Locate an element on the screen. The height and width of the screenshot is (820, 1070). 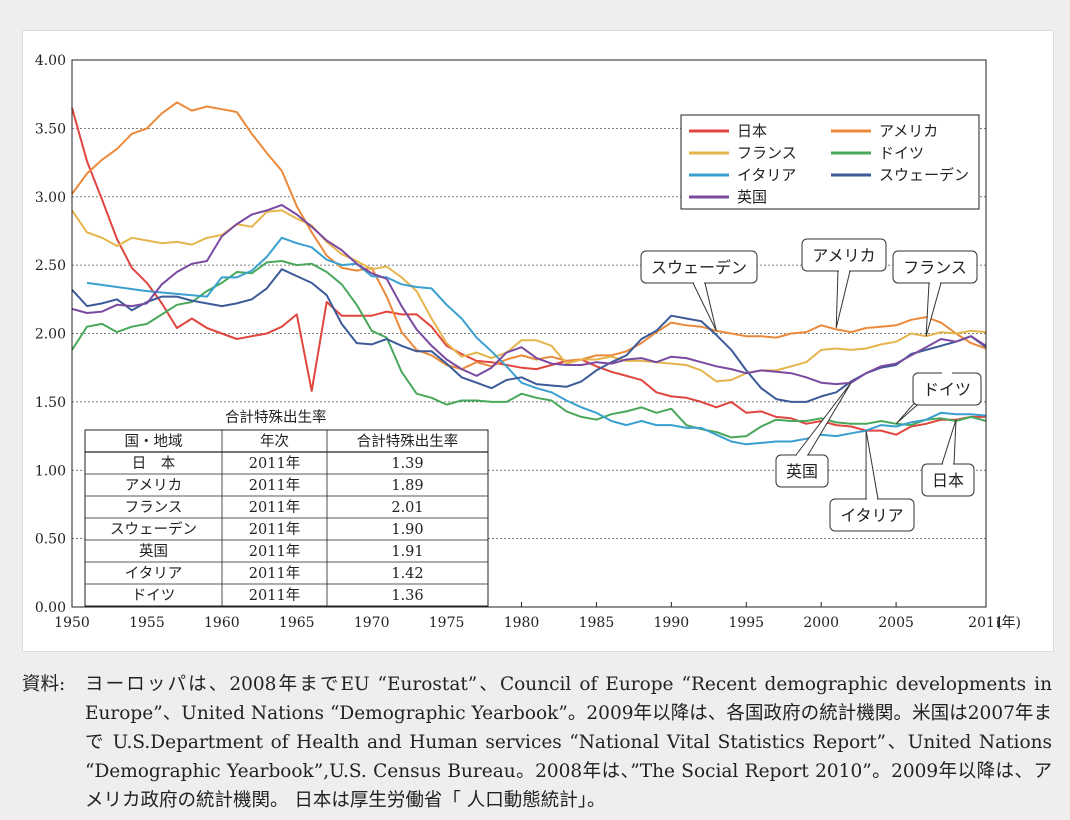
table-cell: 2.01 is located at coordinates (407, 508).